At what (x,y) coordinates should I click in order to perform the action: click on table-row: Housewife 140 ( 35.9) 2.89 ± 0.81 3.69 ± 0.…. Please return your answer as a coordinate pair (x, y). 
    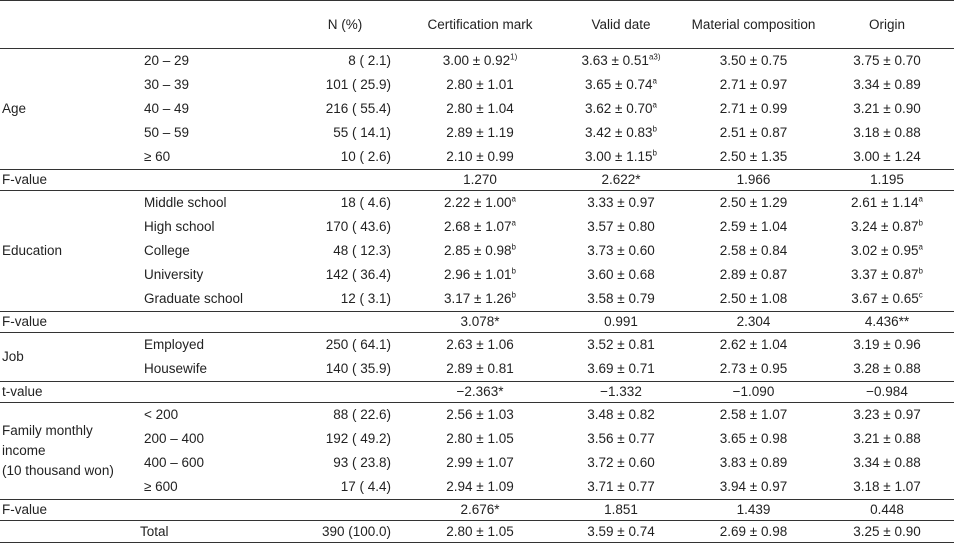
    Looking at the image, I should click on (477, 369).